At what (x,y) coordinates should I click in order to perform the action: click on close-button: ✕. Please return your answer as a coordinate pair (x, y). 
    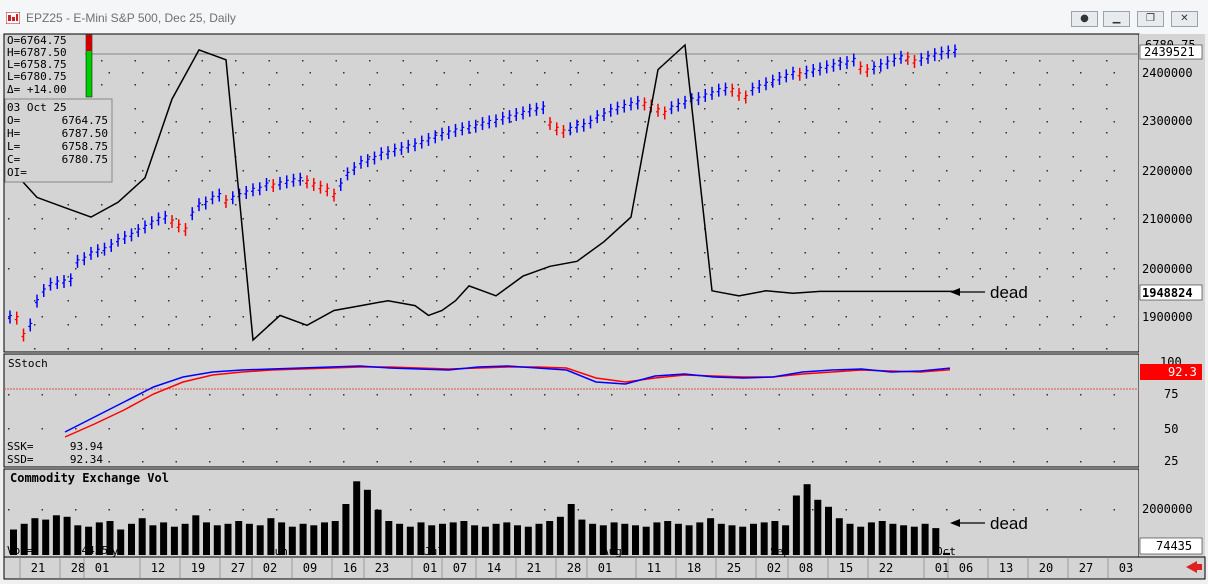
    Looking at the image, I should click on (1184, 19).